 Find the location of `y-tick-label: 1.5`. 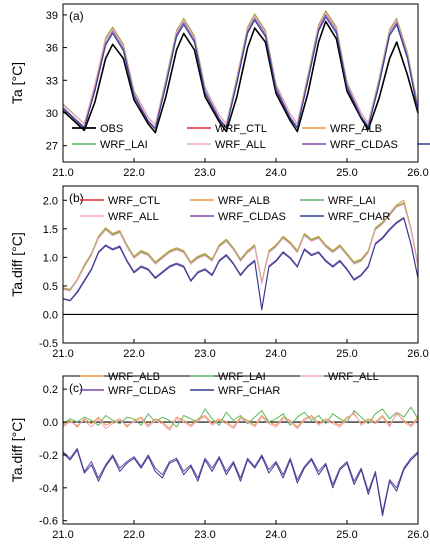

y-tick-label: 1.5 is located at coordinates (50, 230).